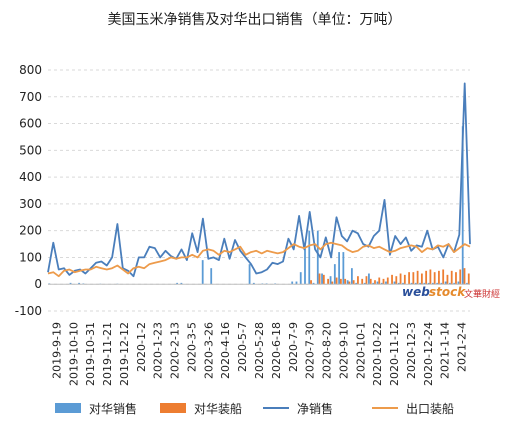 The image size is (509, 443). I want to click on legend-item-2: 净销售, so click(298, 408).